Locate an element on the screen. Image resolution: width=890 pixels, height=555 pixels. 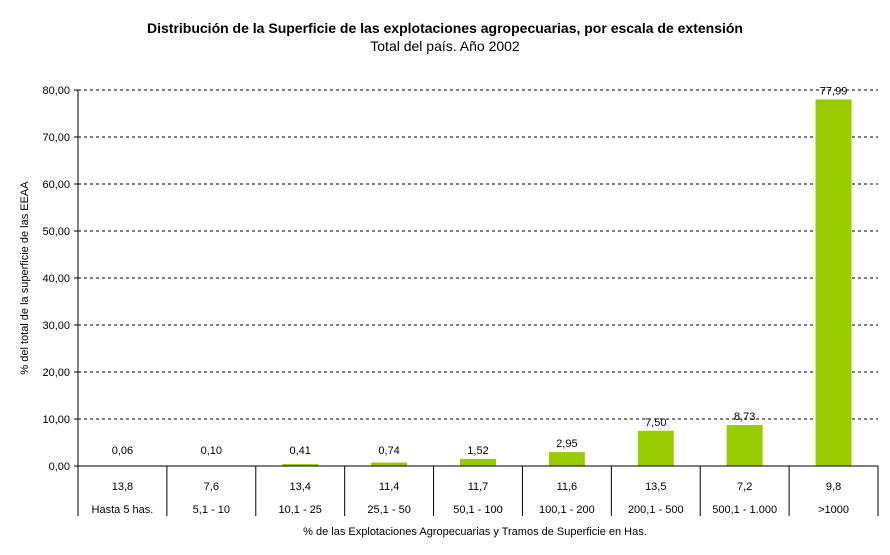
x-tick-label: 500,1 - 1.000 is located at coordinates (744, 510).